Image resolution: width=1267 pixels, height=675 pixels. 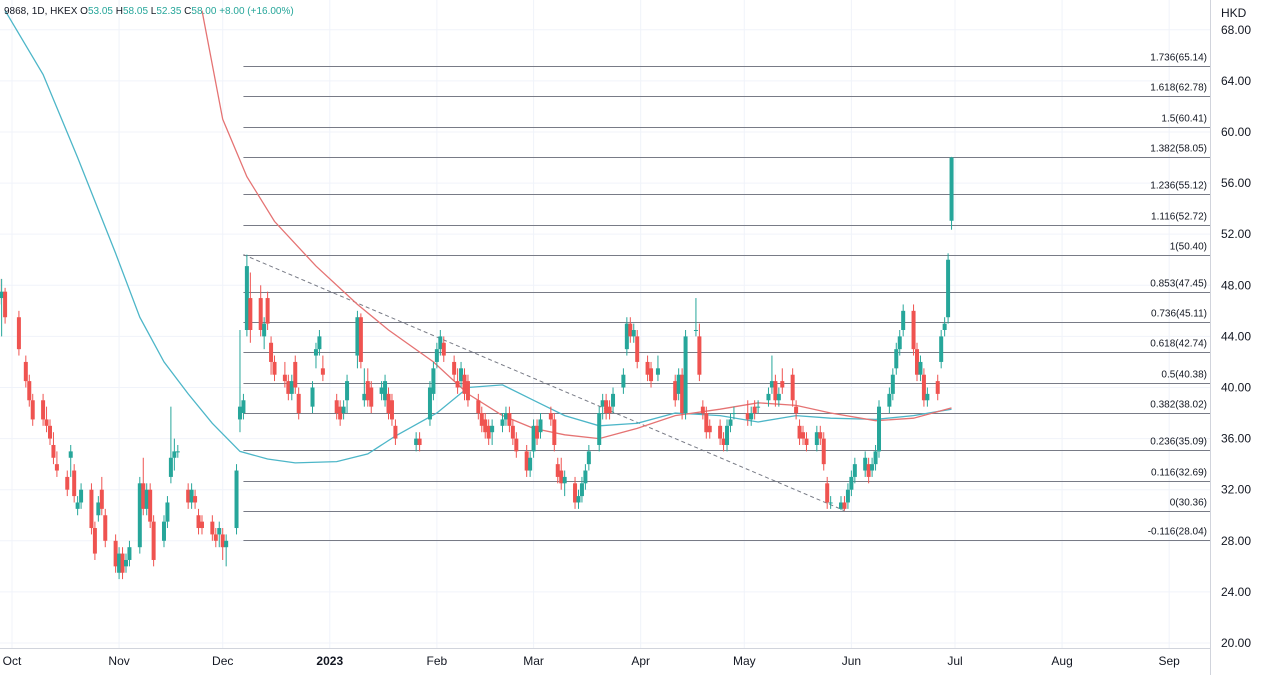 What do you see at coordinates (1236, 30) in the screenshot?
I see `y-tick-label: 68.00` at bounding box center [1236, 30].